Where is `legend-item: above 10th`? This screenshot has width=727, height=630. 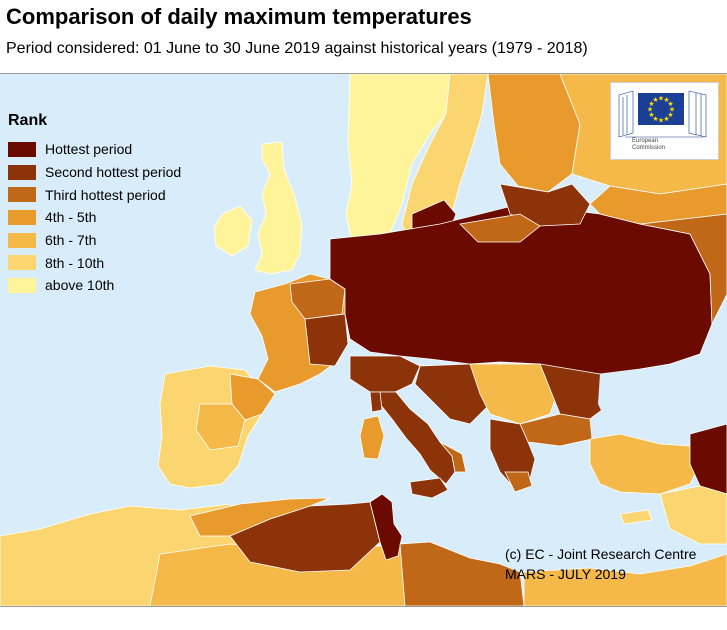
legend-item: above 10th is located at coordinates (94, 285).